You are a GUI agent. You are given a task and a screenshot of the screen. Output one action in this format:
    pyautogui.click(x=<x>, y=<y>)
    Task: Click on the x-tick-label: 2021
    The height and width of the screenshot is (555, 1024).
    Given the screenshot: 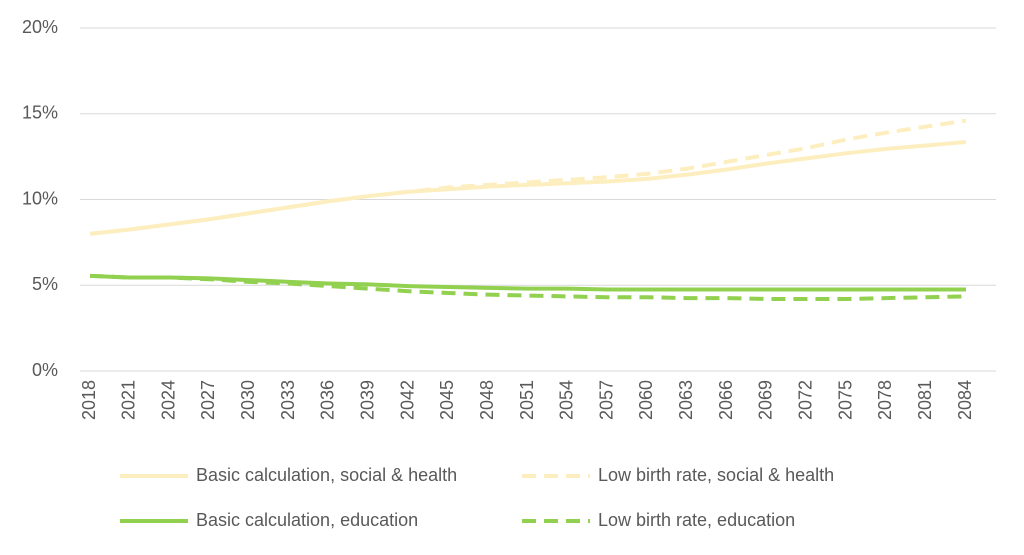 What is the action you would take?
    pyautogui.click(x=129, y=400)
    